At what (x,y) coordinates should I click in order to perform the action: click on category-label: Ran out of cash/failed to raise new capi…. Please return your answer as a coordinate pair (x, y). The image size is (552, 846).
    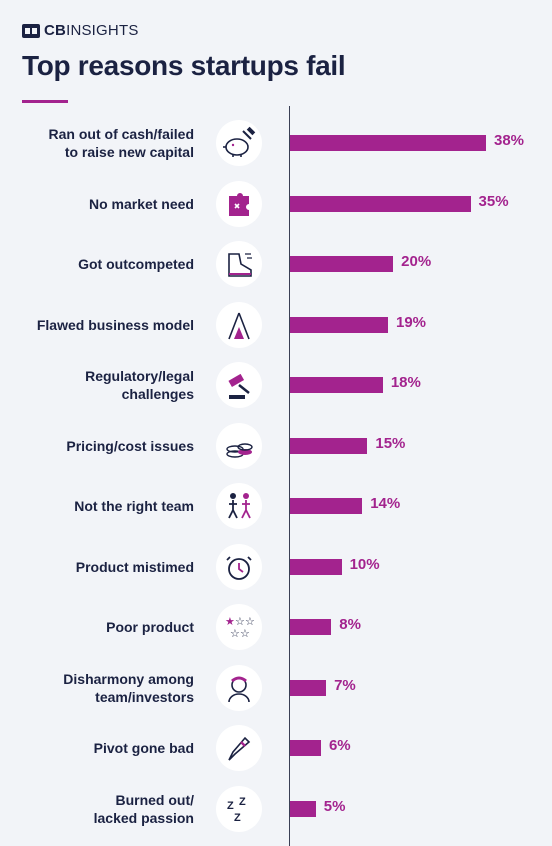
    Looking at the image, I should click on (121, 143).